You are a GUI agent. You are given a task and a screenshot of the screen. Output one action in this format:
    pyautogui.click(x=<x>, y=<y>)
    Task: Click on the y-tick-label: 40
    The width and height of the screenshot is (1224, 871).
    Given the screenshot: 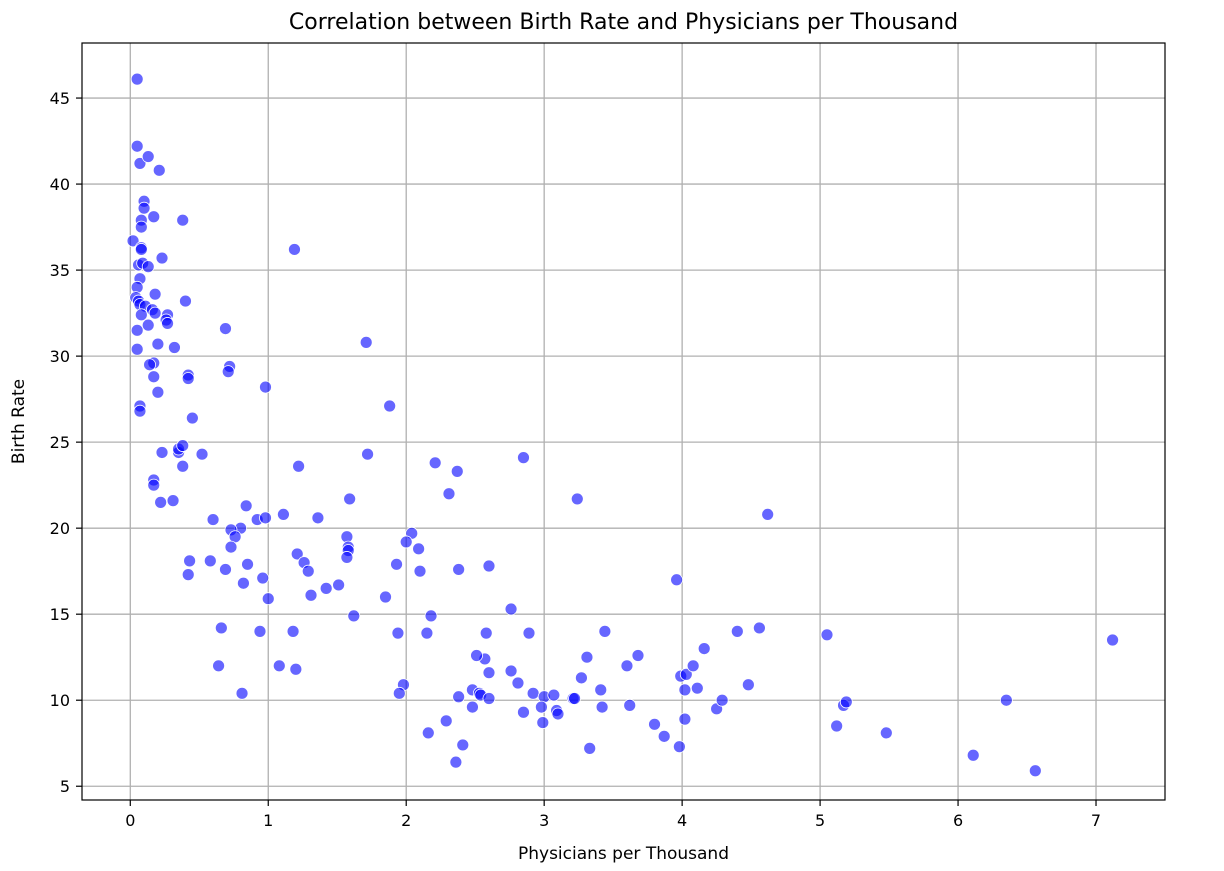 What is the action you would take?
    pyautogui.click(x=60, y=184)
    